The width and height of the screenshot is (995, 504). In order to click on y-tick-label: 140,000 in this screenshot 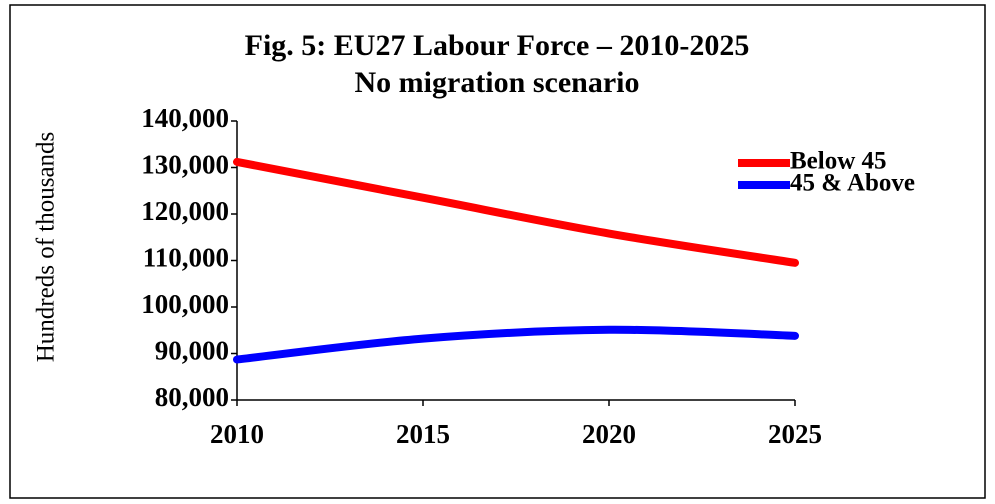, I will do `click(185, 118)`.